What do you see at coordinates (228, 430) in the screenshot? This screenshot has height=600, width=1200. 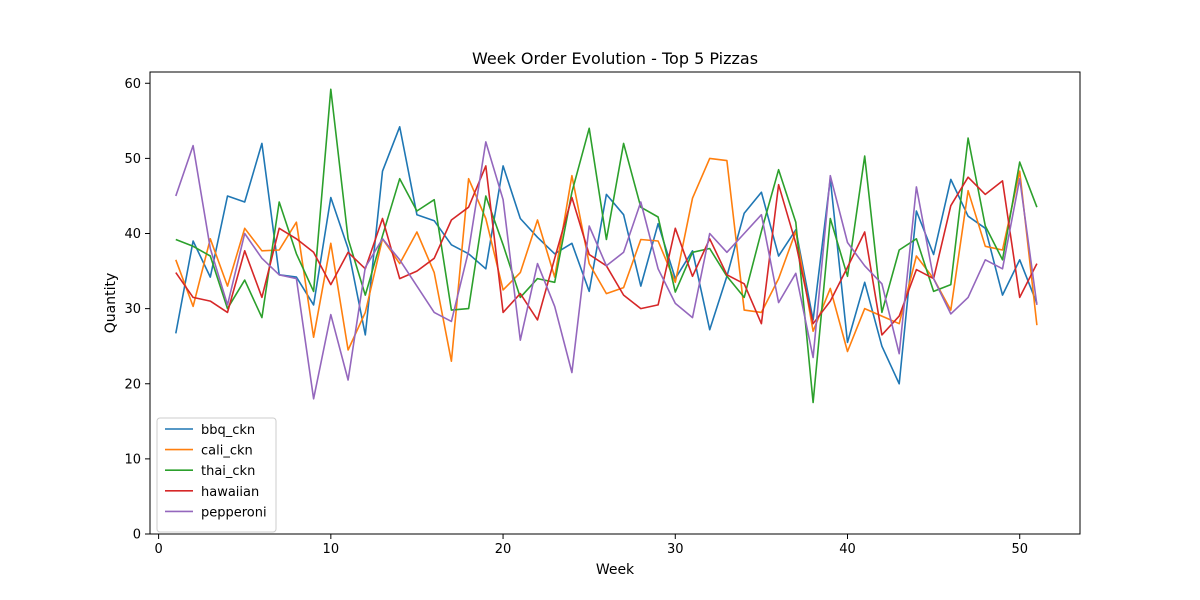 I see `legend-label: bbq_ckn` at bounding box center [228, 430].